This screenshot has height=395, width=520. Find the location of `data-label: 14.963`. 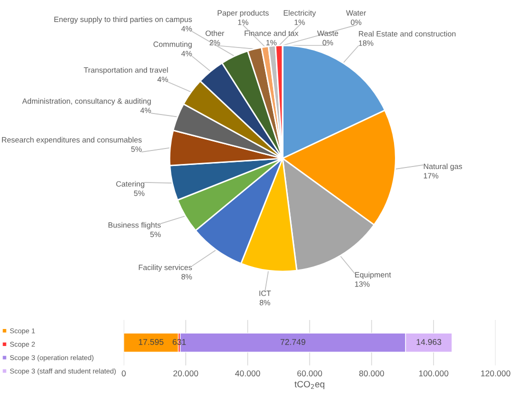

data-label: 14.963 is located at coordinates (429, 342).